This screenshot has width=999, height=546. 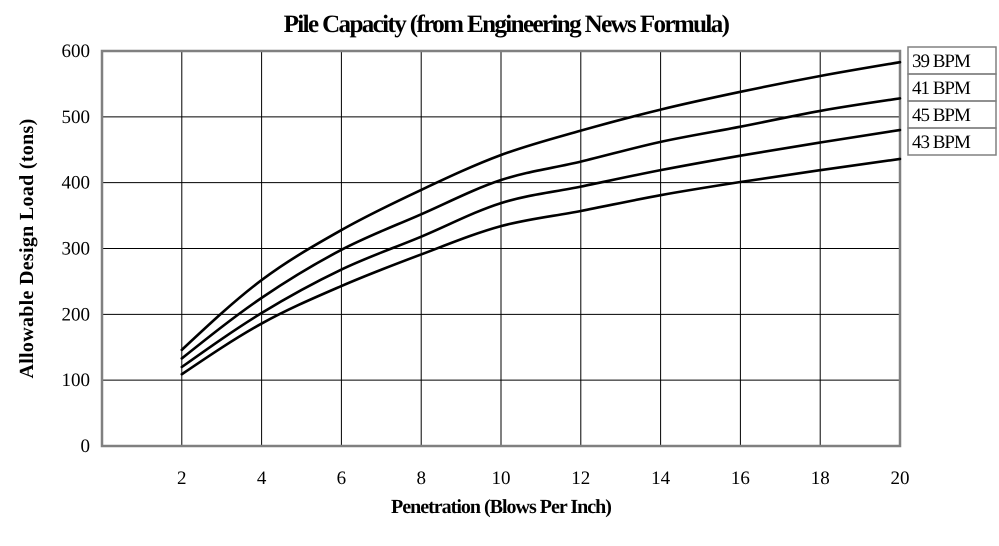 What do you see at coordinates (421, 478) in the screenshot?
I see `x-tick-label: 8` at bounding box center [421, 478].